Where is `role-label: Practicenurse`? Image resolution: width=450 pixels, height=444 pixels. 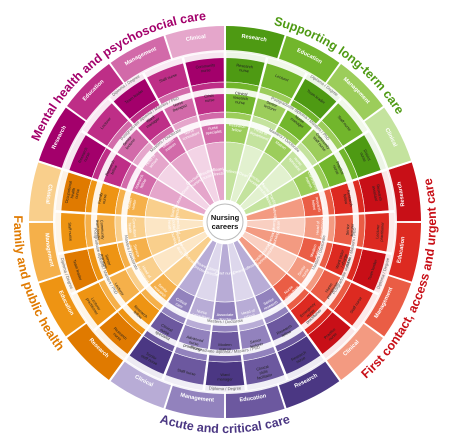 role-label: Practicenurse is located at coordinates (338, 168).